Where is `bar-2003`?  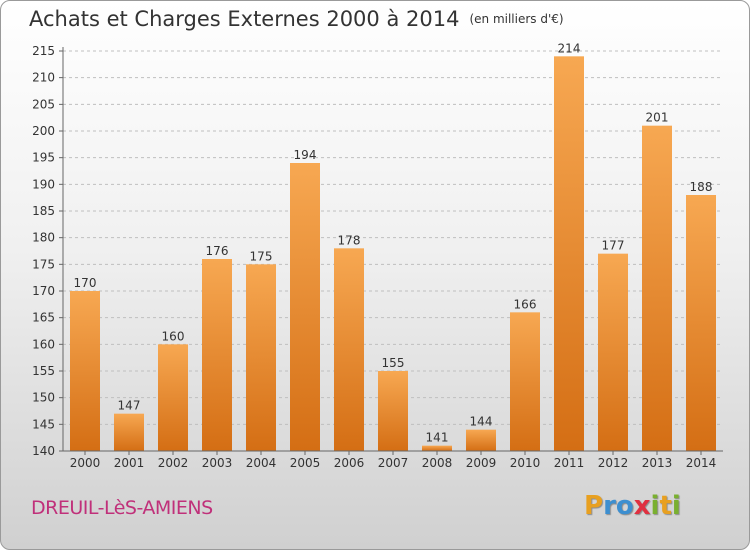
bar-2003 is located at coordinates (217, 355).